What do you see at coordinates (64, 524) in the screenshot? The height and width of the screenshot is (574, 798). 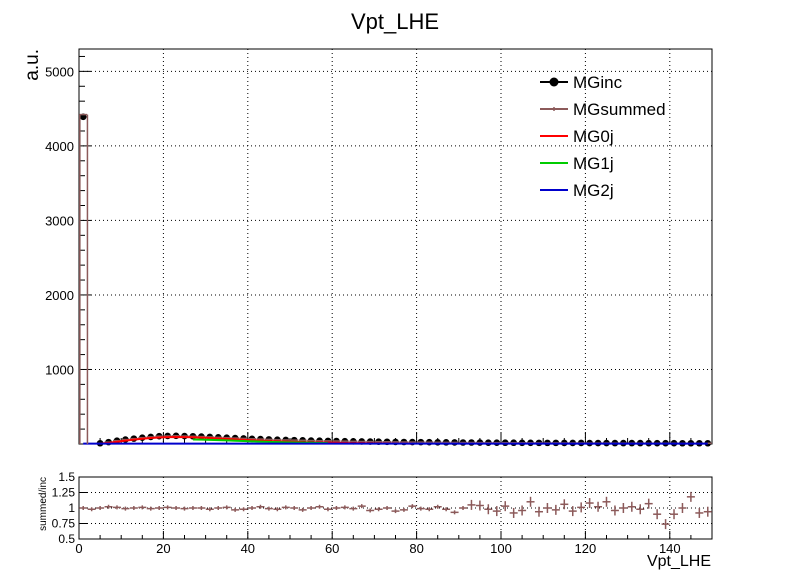 I see `ratio-y-tick-label: 0.75` at bounding box center [64, 524].